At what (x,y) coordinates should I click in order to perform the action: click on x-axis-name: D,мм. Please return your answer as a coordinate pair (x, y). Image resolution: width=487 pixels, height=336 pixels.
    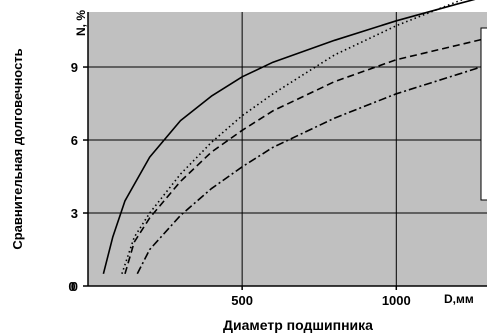
    Looking at the image, I should click on (459, 299).